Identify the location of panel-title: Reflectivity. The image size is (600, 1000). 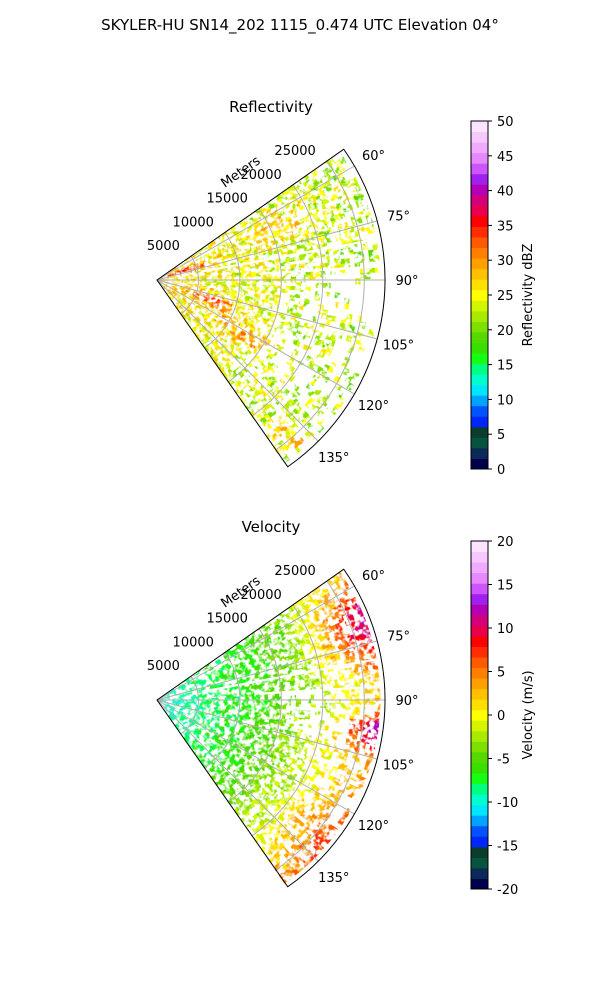
(271, 107).